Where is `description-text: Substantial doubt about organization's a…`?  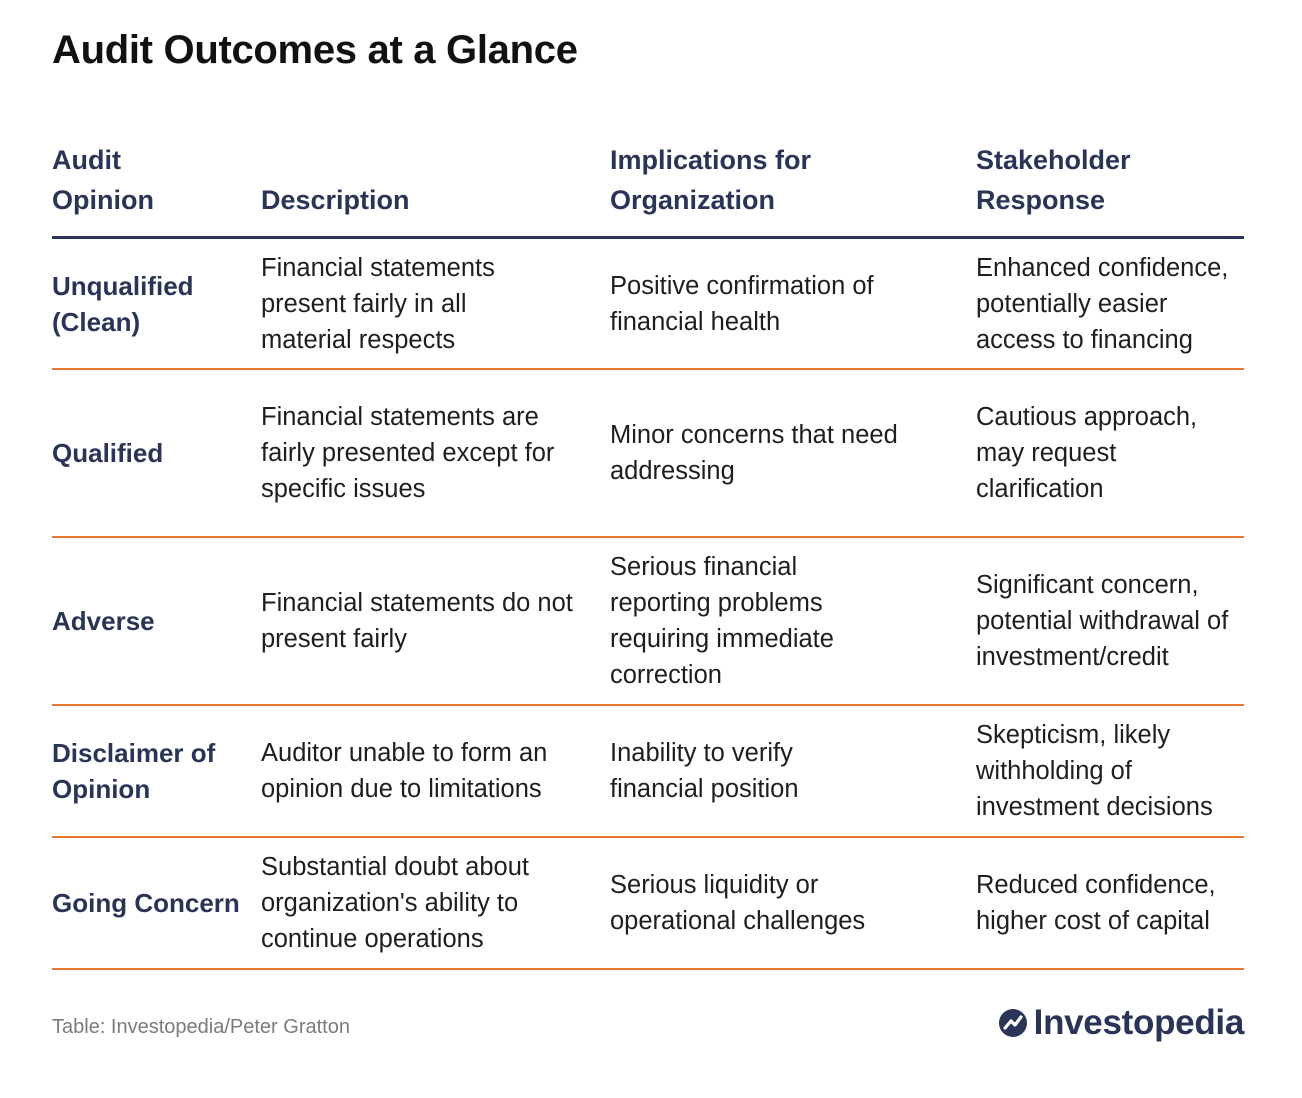
description-text: Substantial doubt about organization's a… is located at coordinates (395, 903).